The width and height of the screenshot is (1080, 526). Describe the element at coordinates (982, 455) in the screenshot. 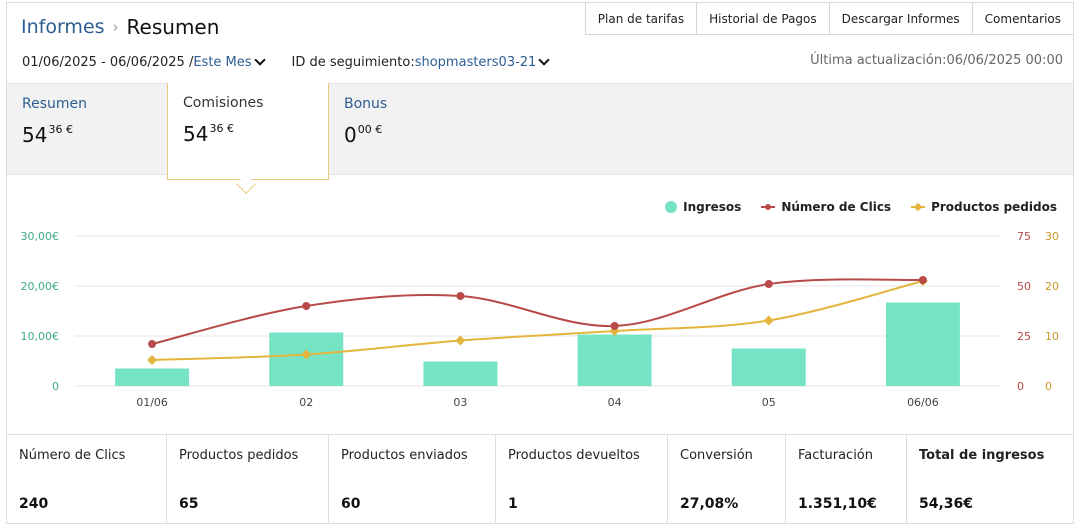

I see `stat-label: Total de ingresos` at that location.